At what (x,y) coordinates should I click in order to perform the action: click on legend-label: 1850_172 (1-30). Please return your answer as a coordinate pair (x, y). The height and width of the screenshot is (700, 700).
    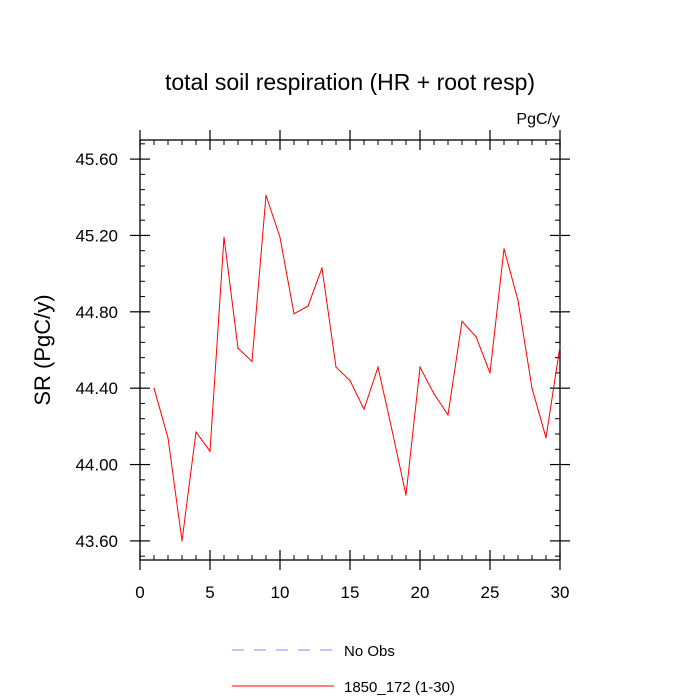
    Looking at the image, I should click on (399, 687).